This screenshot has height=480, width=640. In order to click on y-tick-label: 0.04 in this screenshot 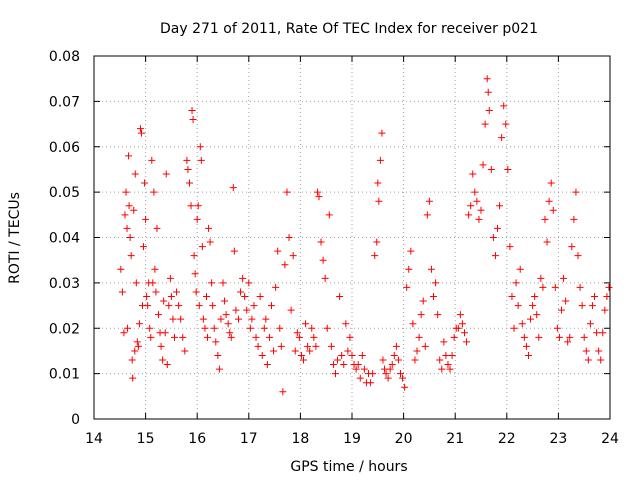, I will do `click(64, 239)`.